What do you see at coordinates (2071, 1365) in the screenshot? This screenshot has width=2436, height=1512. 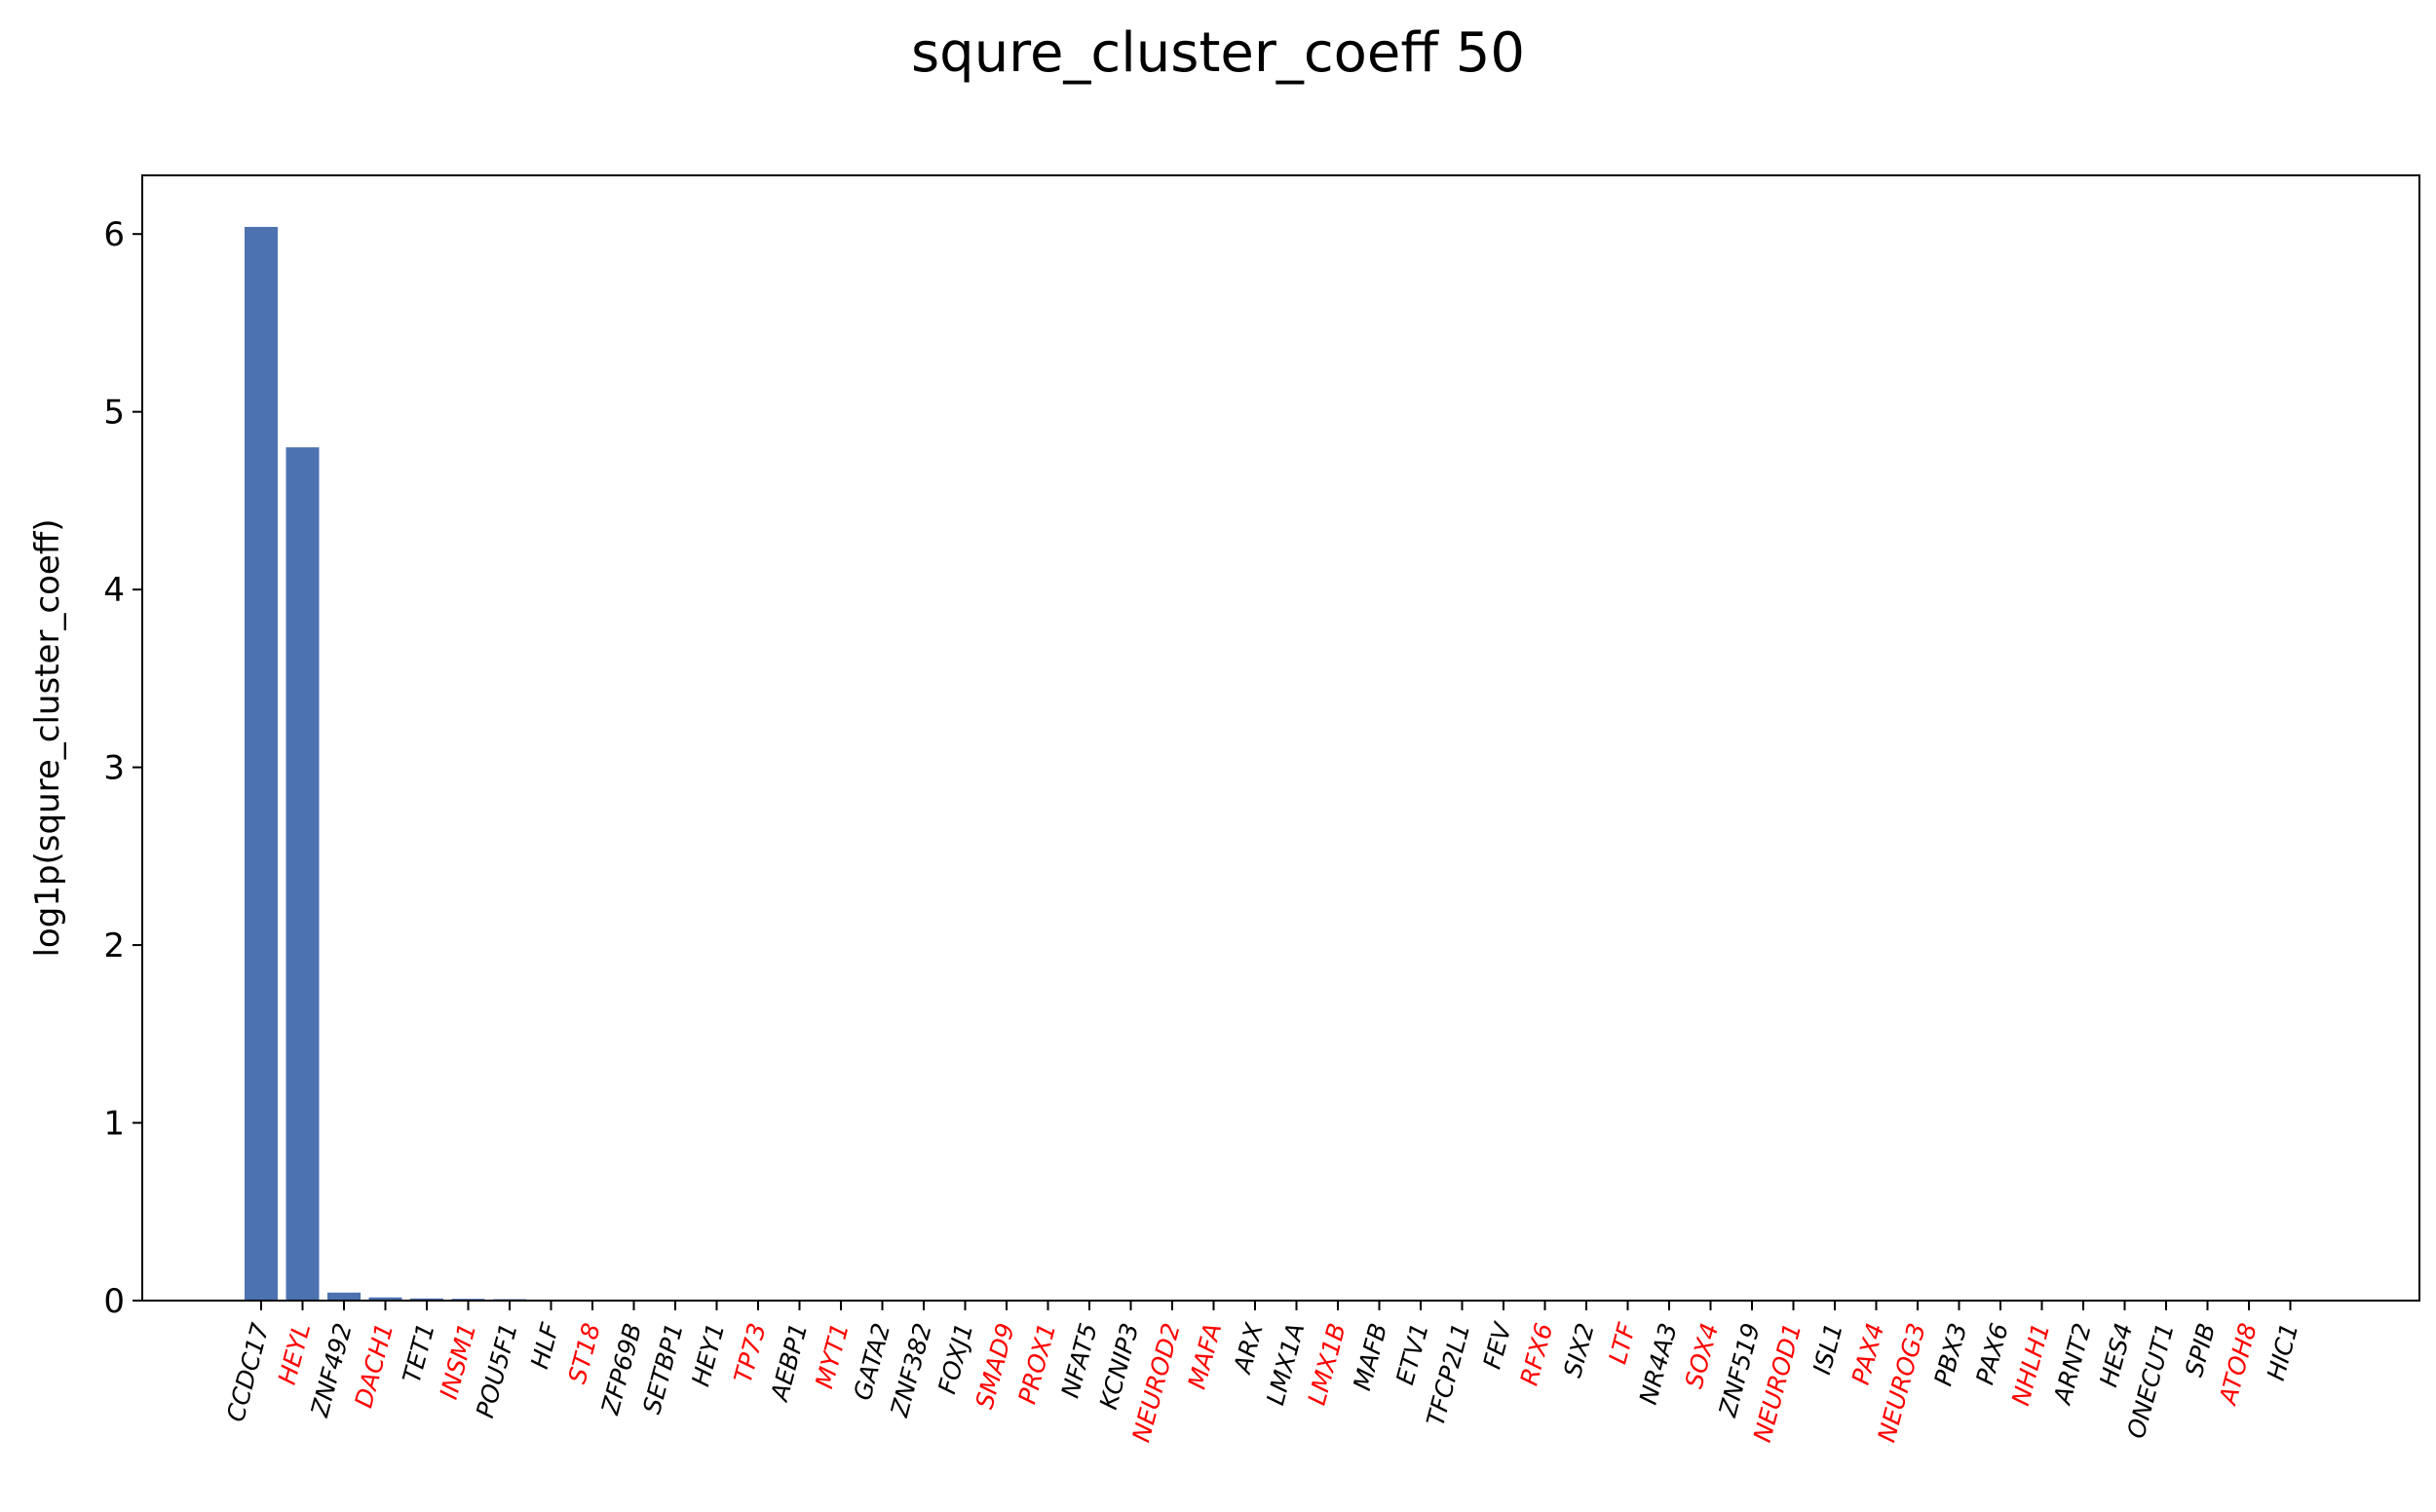 I see `x-tick-label: ARNT2` at bounding box center [2071, 1365].